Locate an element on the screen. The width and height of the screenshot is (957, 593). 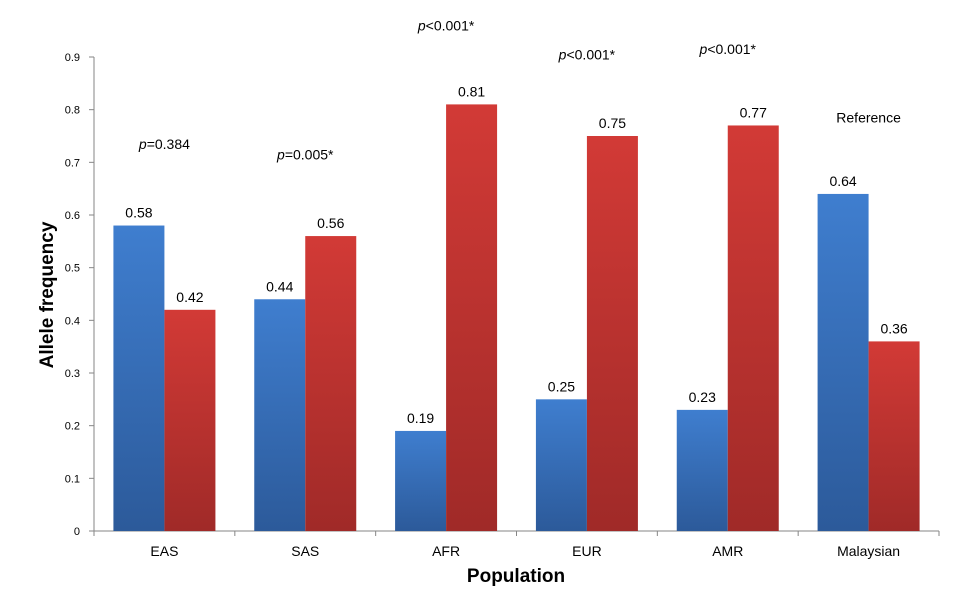
x-tick-label: AFR is located at coordinates (446, 551).